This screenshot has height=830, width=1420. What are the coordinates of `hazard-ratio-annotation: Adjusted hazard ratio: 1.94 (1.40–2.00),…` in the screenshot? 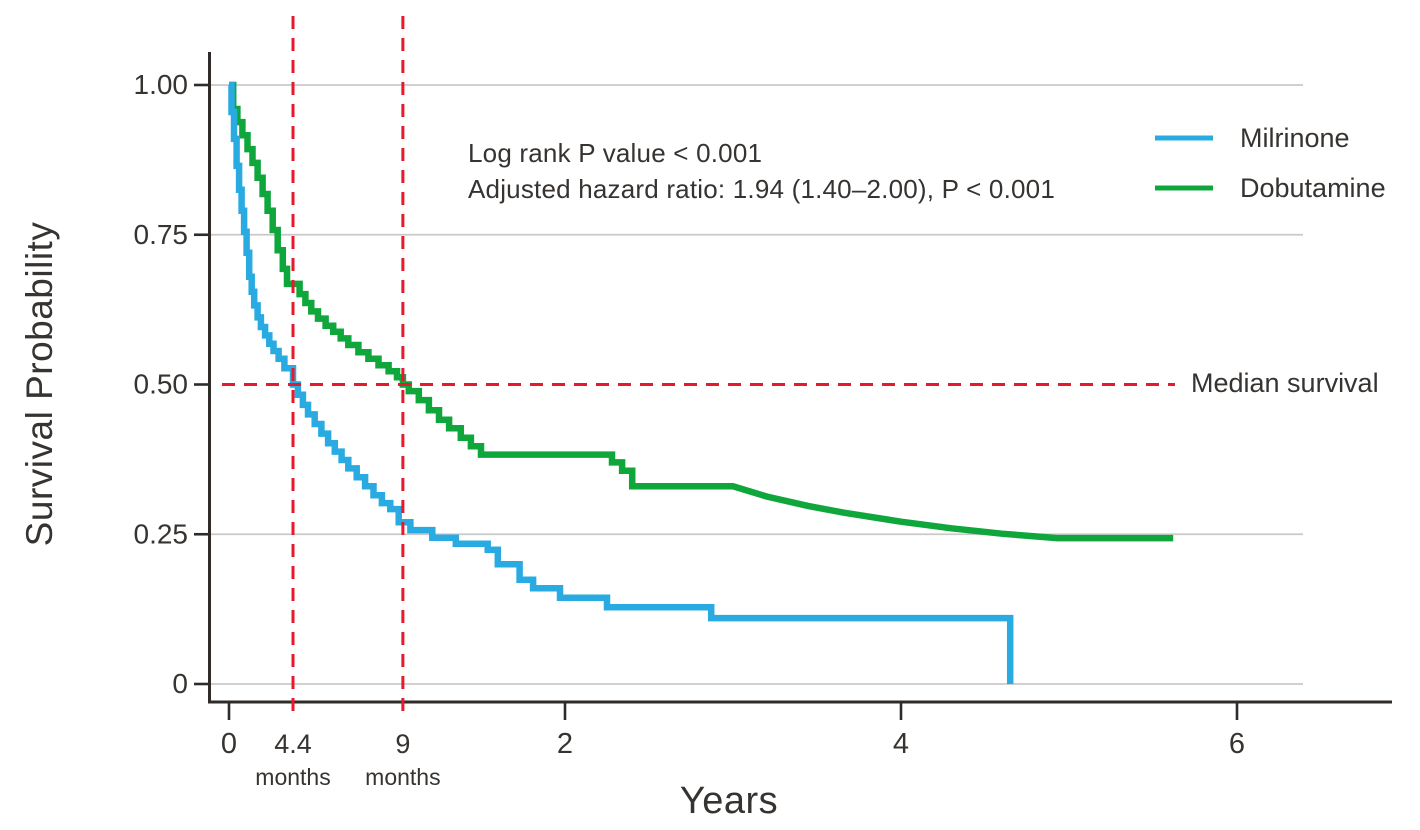 It's located at (761, 189).